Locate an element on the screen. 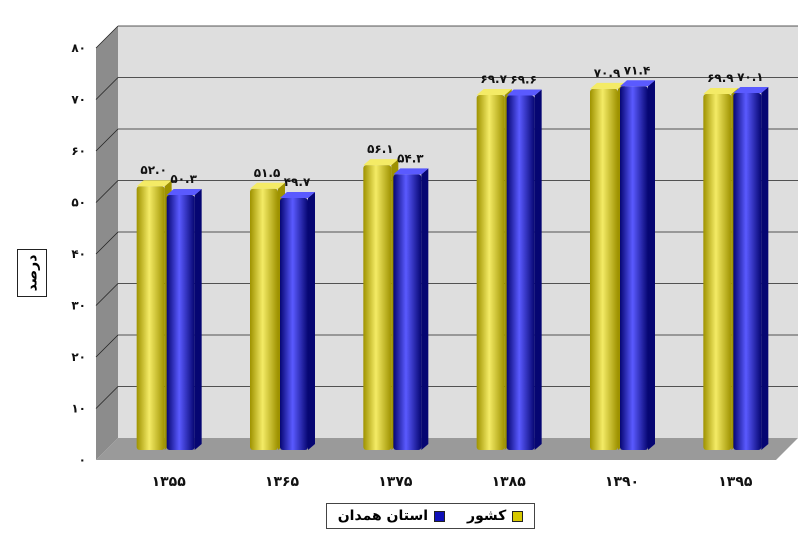  y-axis-label-text: درصد is located at coordinates (32, 273).